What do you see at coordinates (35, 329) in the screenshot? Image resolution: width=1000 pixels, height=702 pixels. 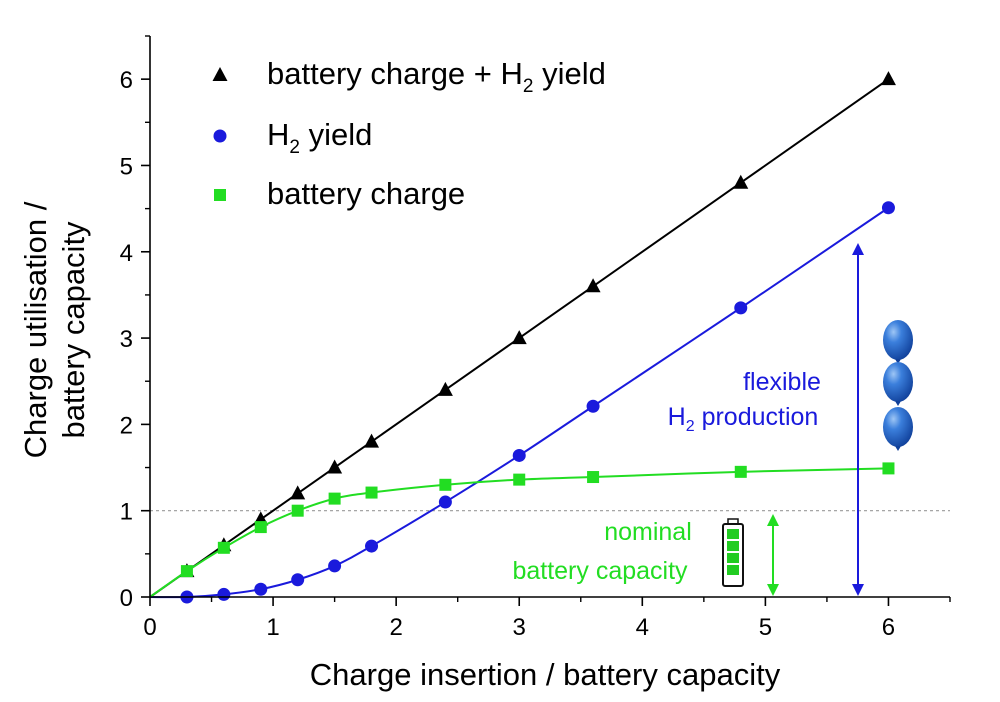 I see `y-axis-label-line1: Charge utilisation /` at bounding box center [35, 329].